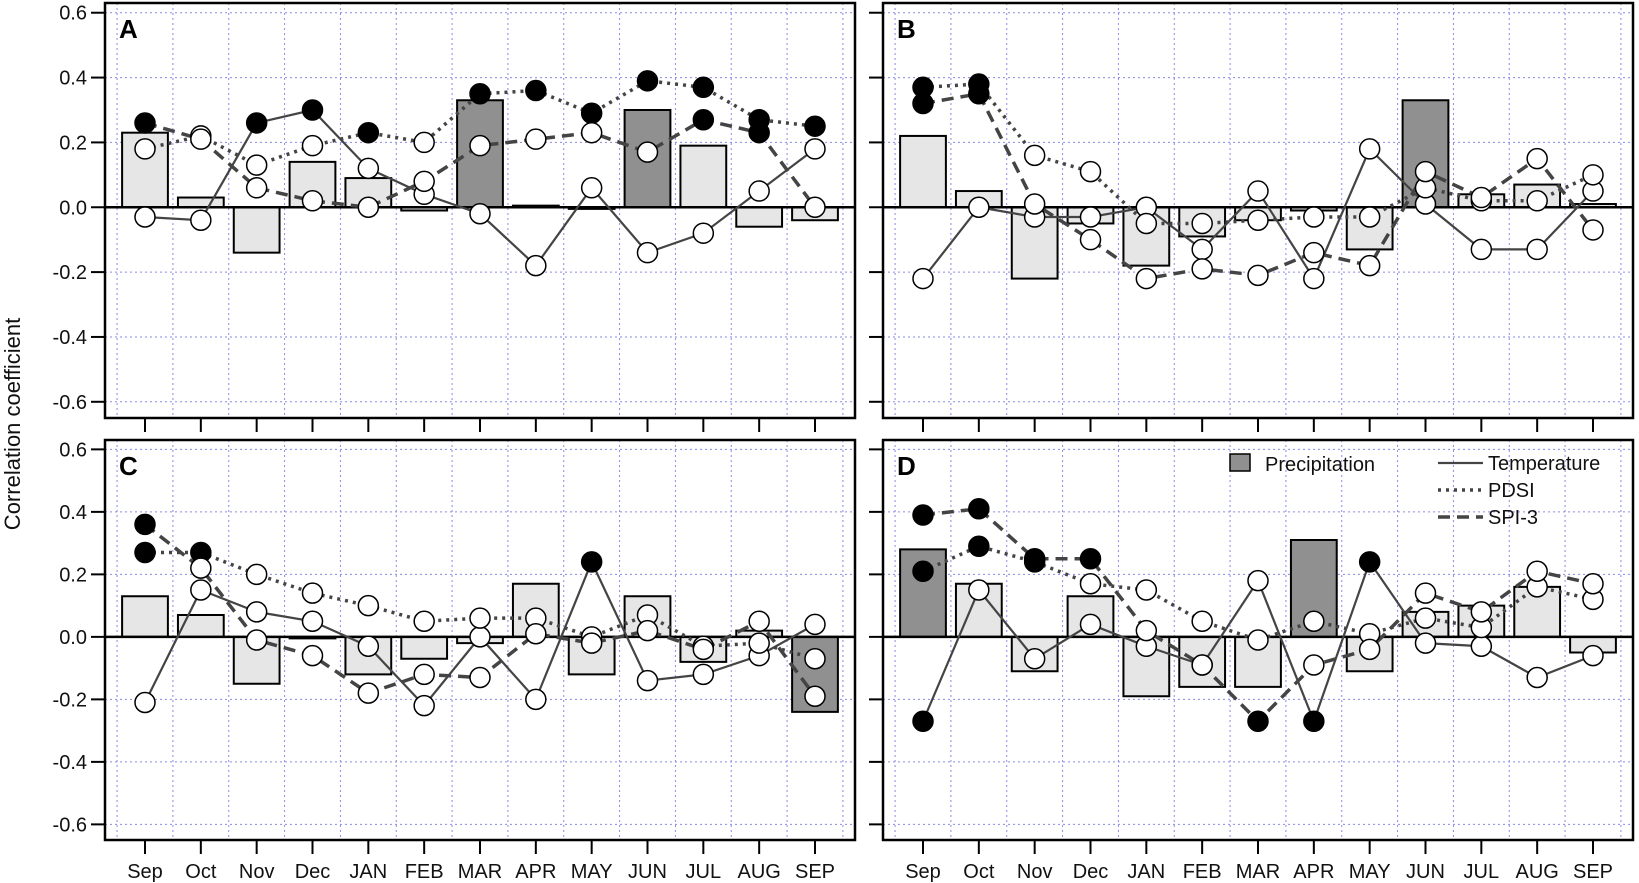 The width and height of the screenshot is (1639, 883). I want to click on panel-letter: B, so click(906, 29).